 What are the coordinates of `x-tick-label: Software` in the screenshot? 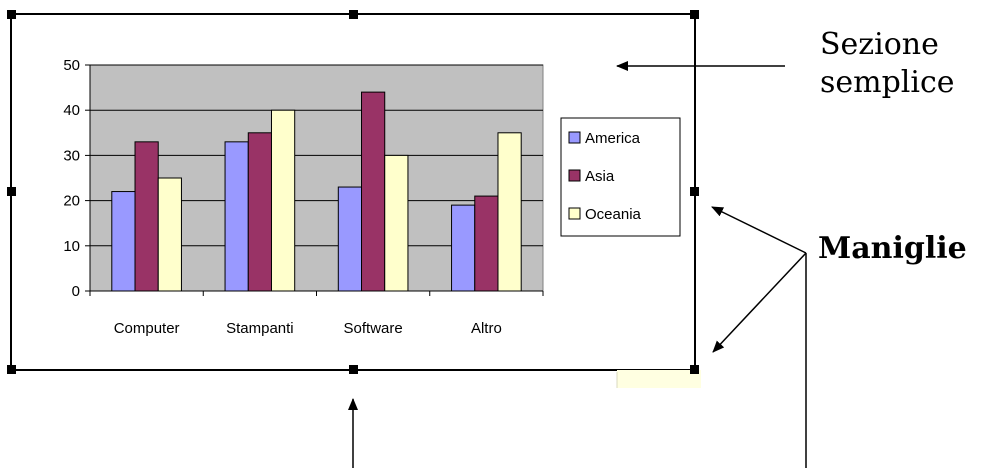 It's located at (373, 328).